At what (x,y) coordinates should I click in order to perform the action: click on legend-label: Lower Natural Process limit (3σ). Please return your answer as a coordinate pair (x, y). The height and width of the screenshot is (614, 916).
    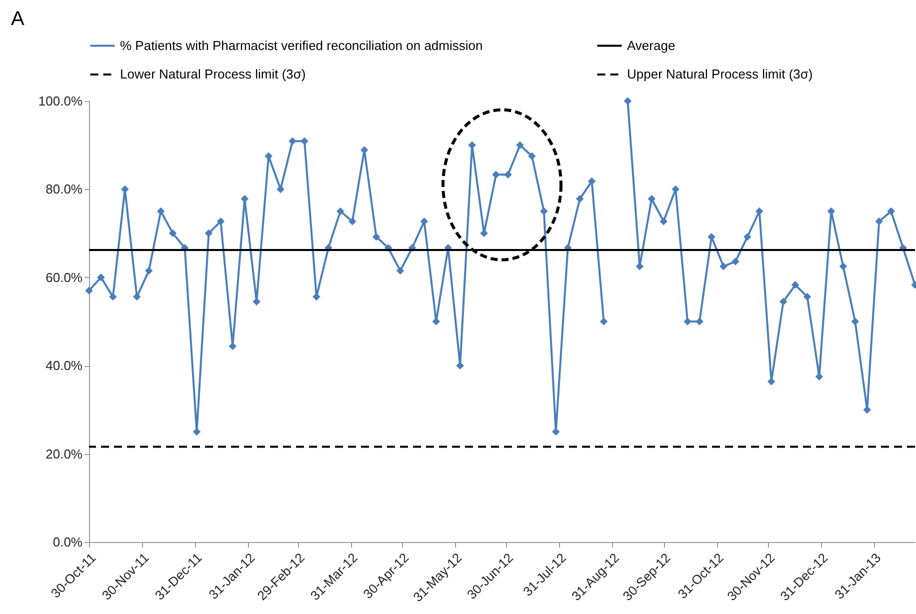
    Looking at the image, I should click on (213, 74).